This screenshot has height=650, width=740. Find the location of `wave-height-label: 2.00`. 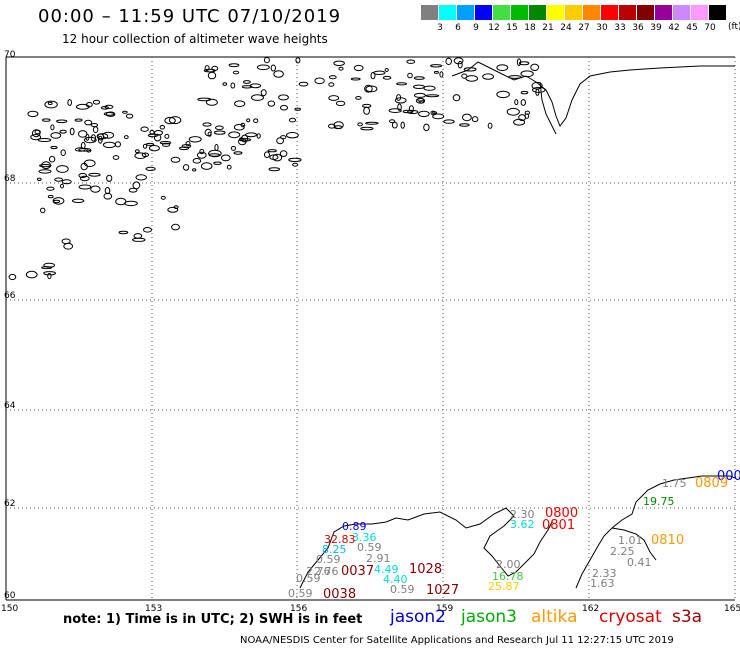

wave-height-label: 2.00 is located at coordinates (508, 564).